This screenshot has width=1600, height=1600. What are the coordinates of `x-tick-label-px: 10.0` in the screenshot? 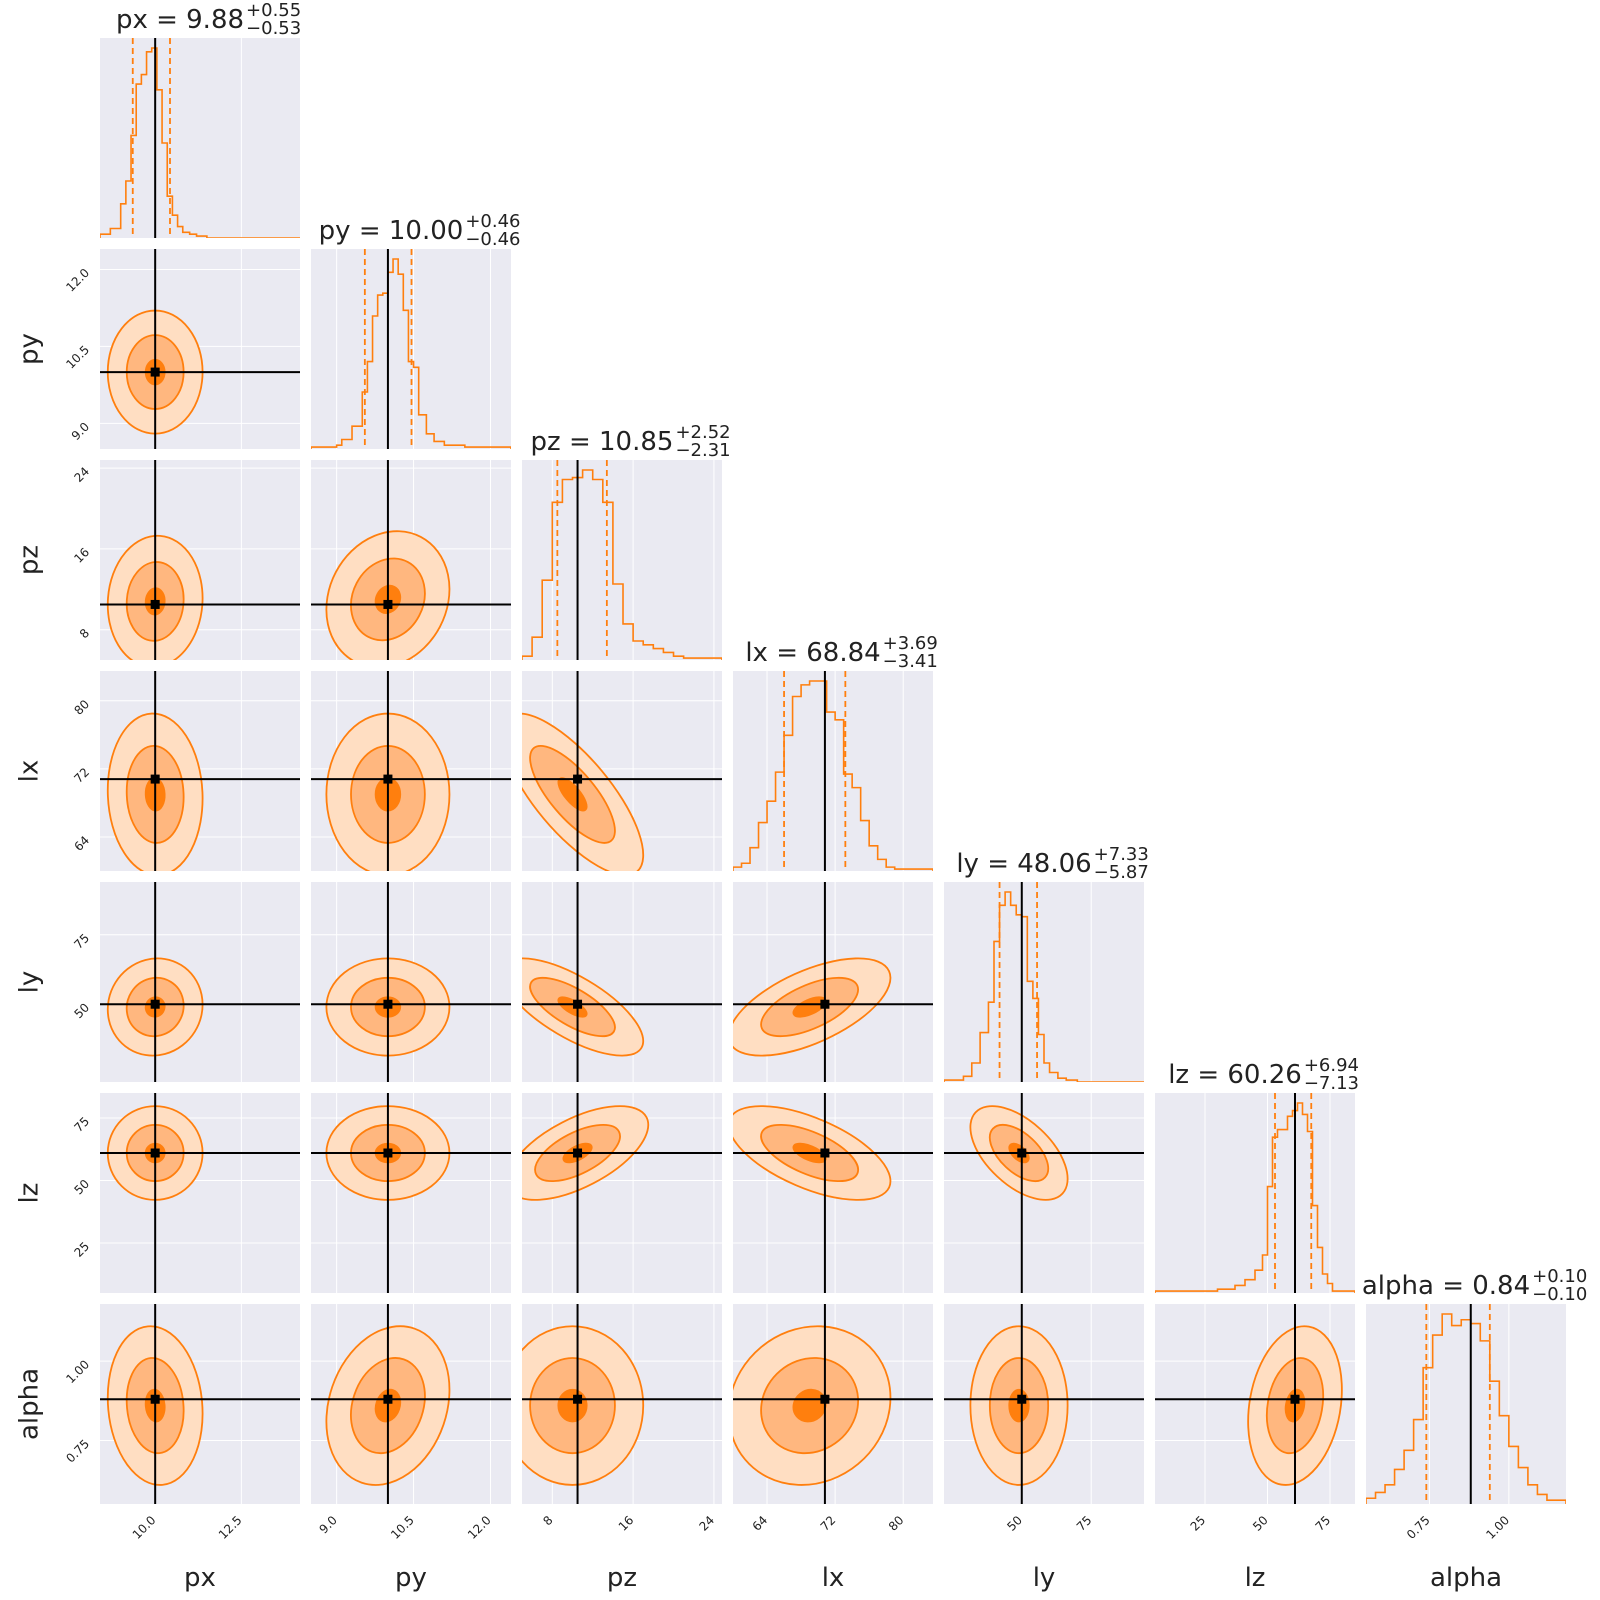 It's located at (144, 1527).